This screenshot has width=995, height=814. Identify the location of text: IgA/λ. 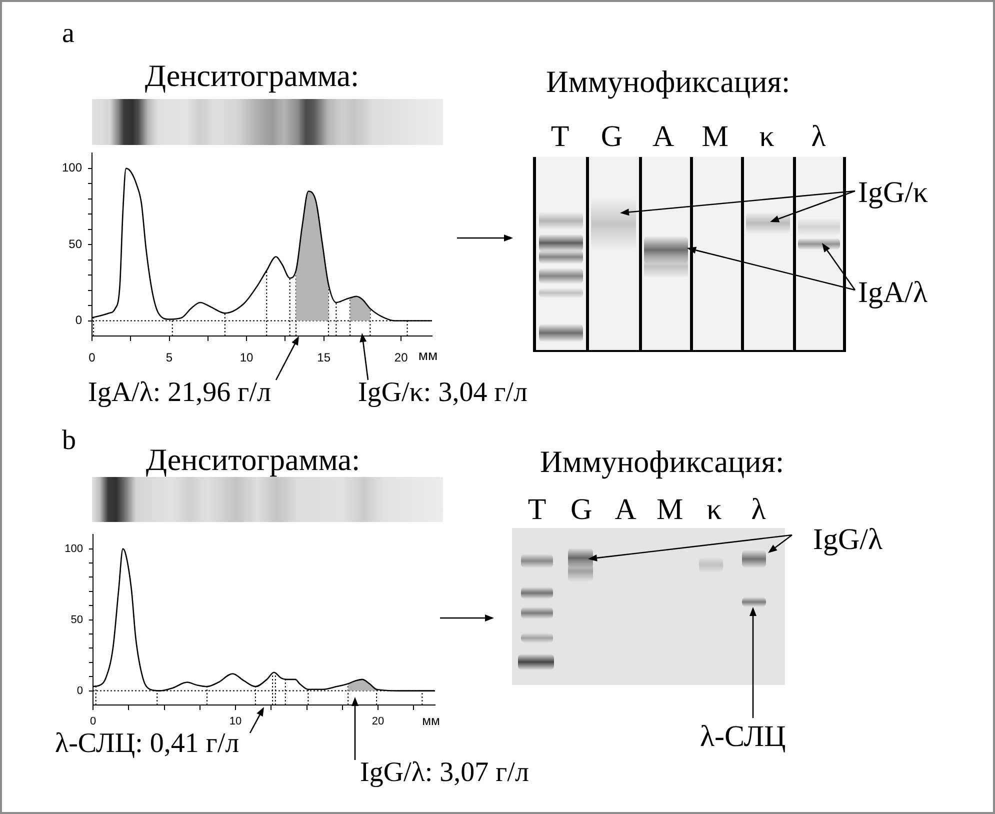
(893, 292).